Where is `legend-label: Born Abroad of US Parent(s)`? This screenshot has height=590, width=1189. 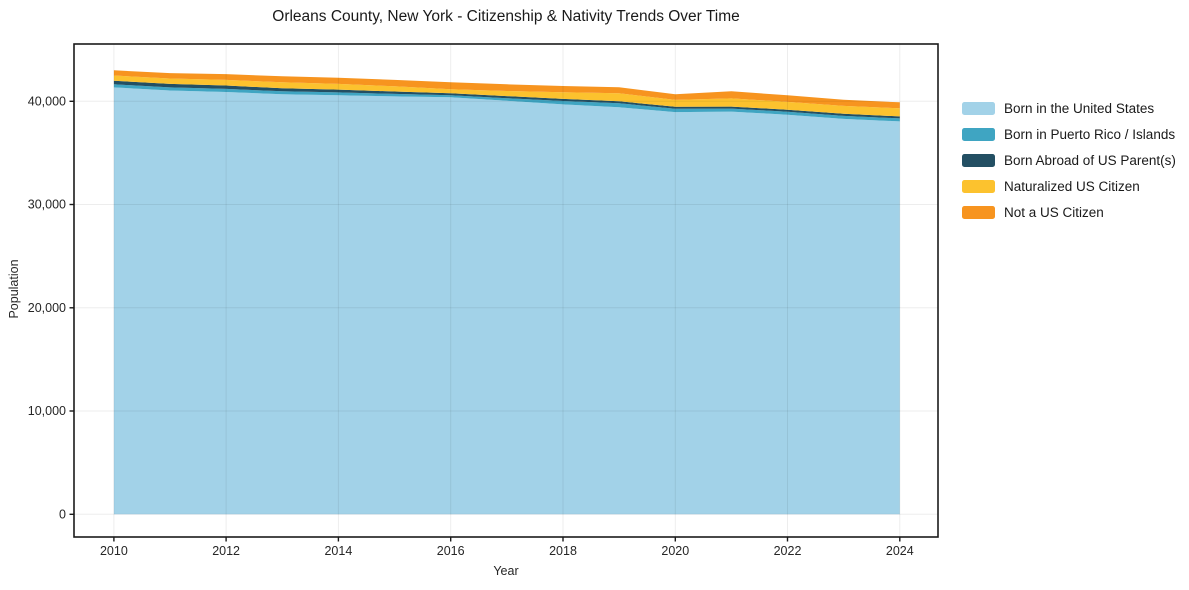
legend-label: Born Abroad of US Parent(s) is located at coordinates (1090, 160).